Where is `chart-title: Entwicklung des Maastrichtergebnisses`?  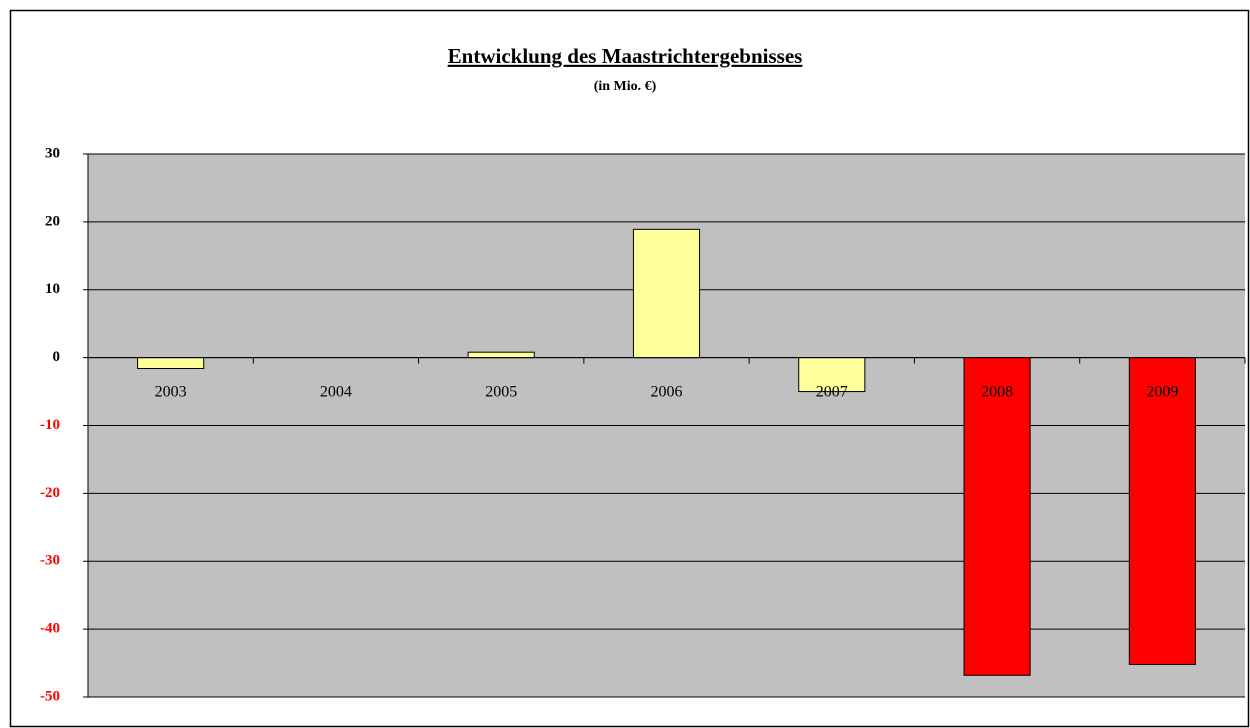
chart-title: Entwicklung des Maastrichtergebnisses is located at coordinates (625, 56).